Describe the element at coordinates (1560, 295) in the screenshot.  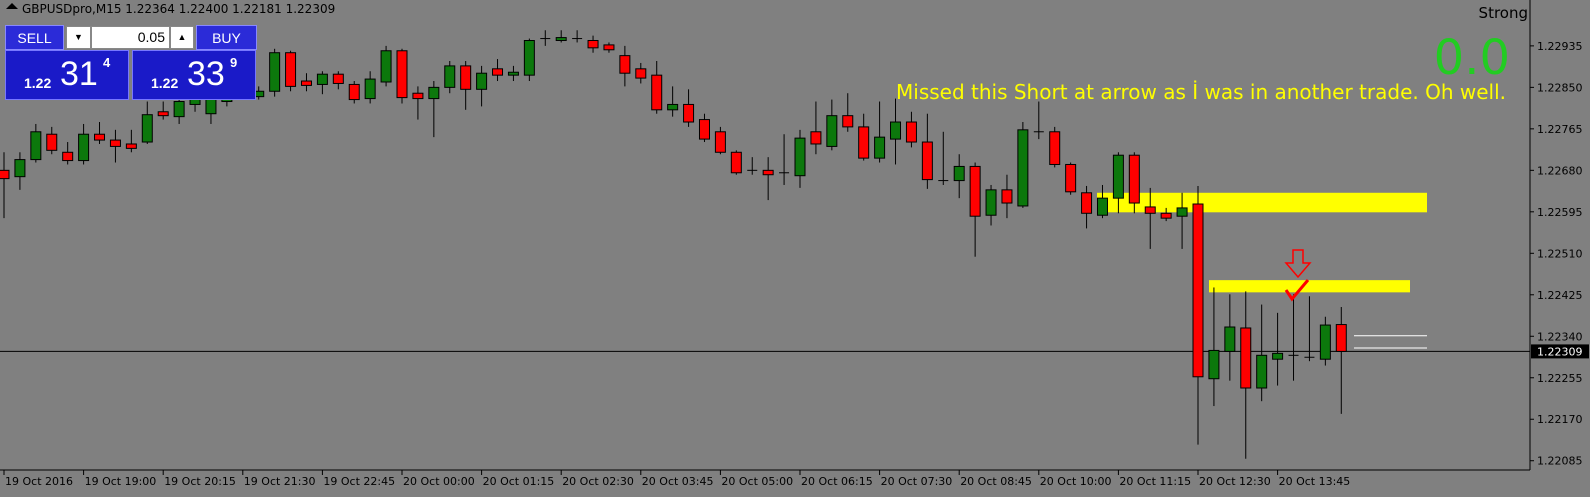
I see `y-tick-label: 1.22425` at that location.